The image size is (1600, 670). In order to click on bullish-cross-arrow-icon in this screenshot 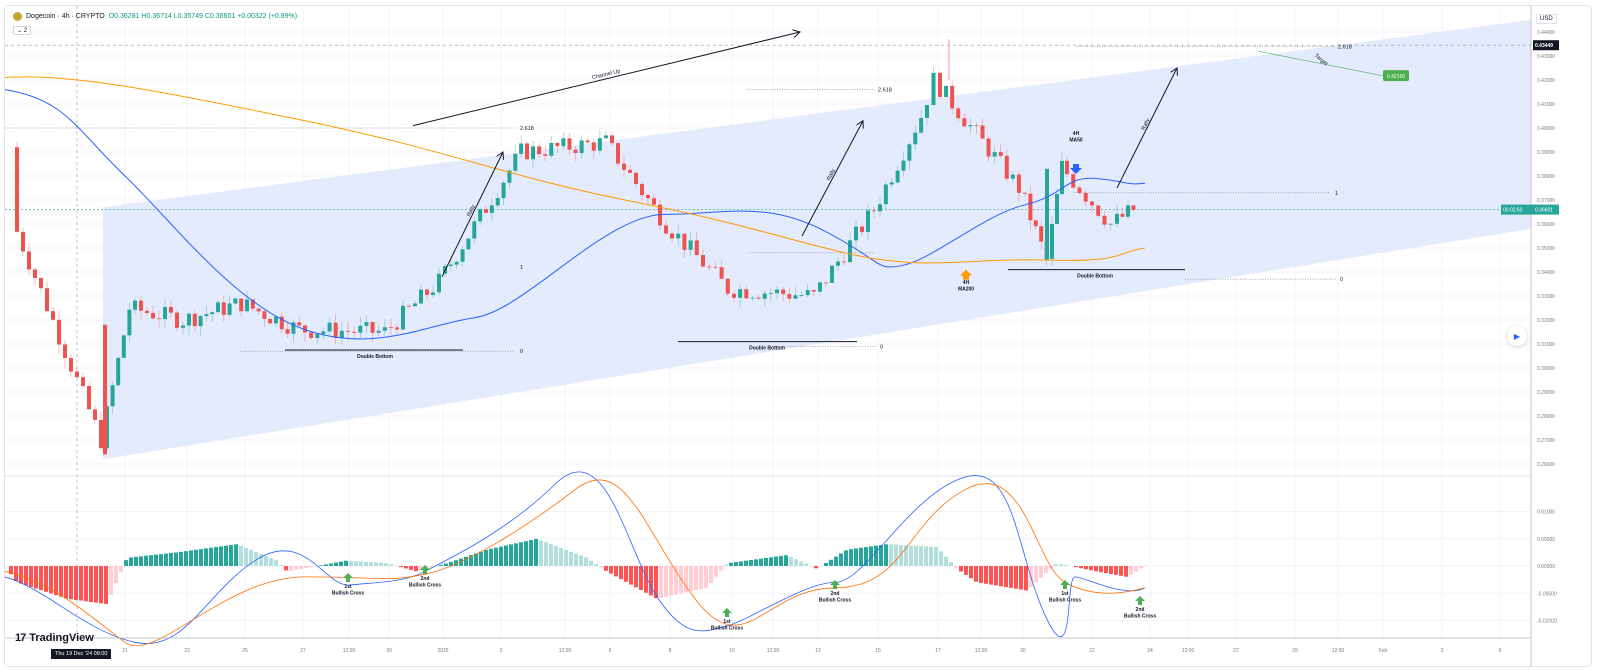, I will do `click(425, 569)`.